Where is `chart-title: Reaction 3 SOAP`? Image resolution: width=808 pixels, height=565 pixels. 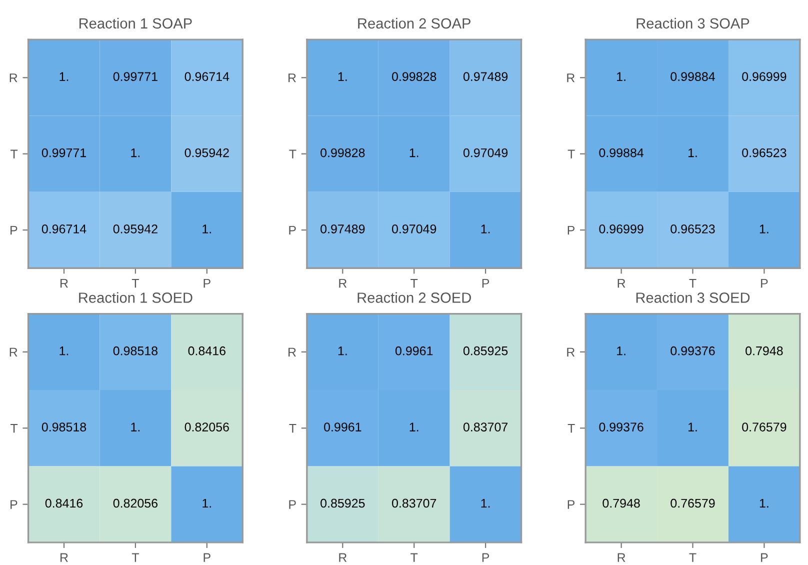 chart-title: Reaction 3 SOAP is located at coordinates (693, 23).